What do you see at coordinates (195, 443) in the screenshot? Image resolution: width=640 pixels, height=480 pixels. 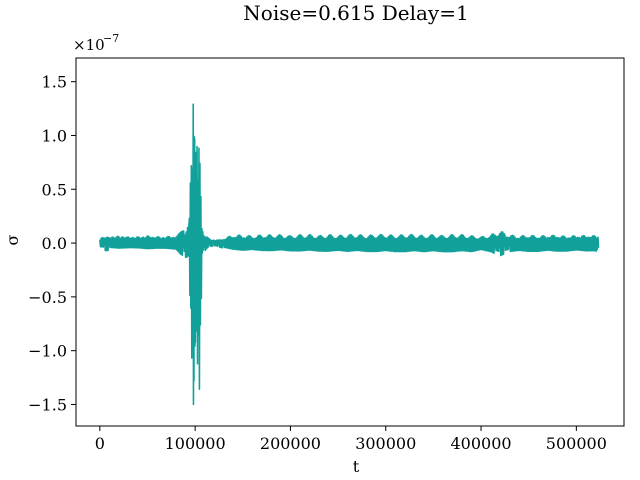 I see `x-tick-label: 100000` at bounding box center [195, 443].